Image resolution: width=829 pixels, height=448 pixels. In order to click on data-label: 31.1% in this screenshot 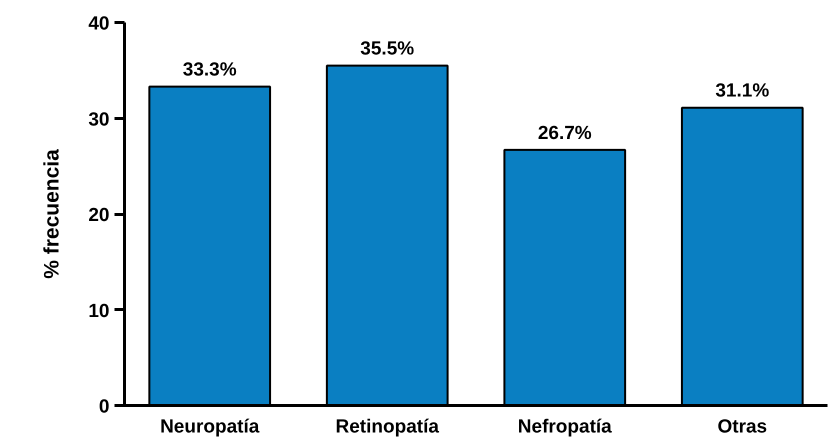, I will do `click(742, 91)`.